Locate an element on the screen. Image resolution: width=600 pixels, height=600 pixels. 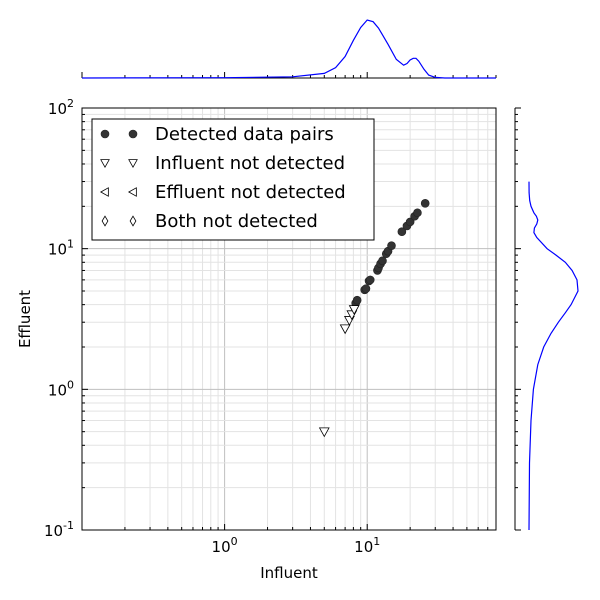
right-kde-curve is located at coordinates (553, 356).